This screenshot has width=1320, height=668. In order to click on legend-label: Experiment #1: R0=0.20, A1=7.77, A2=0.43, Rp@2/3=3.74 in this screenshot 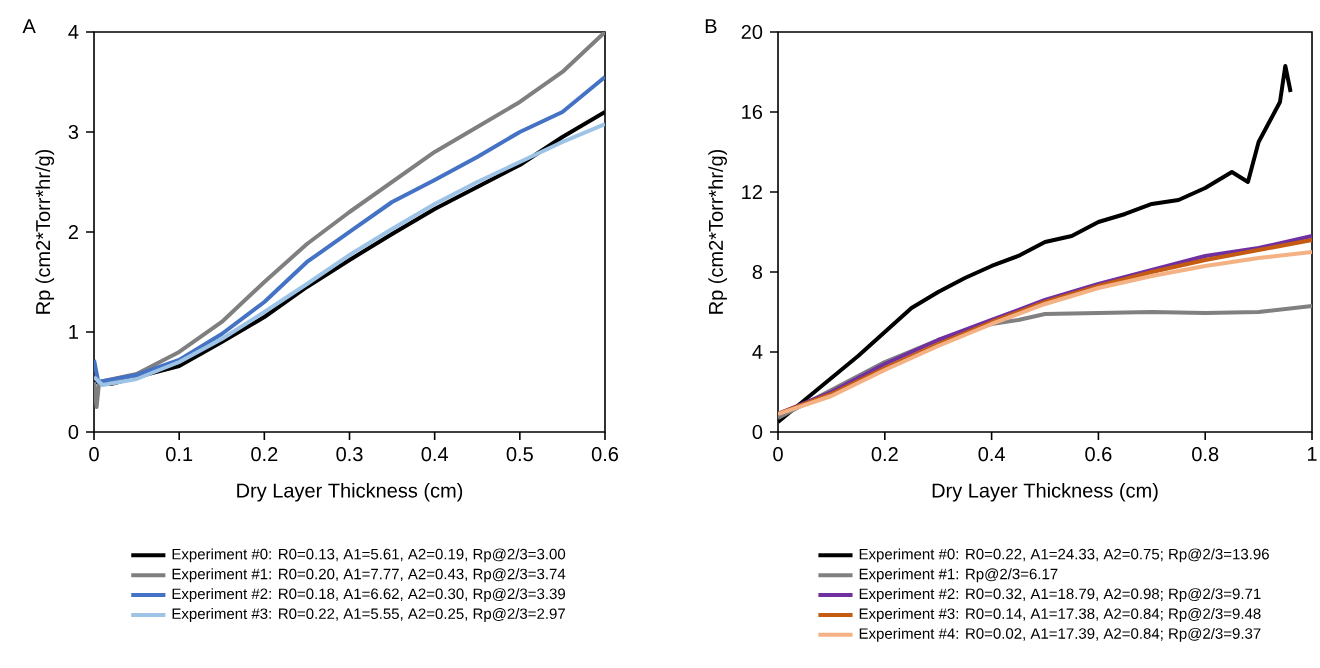, I will do `click(369, 575)`.